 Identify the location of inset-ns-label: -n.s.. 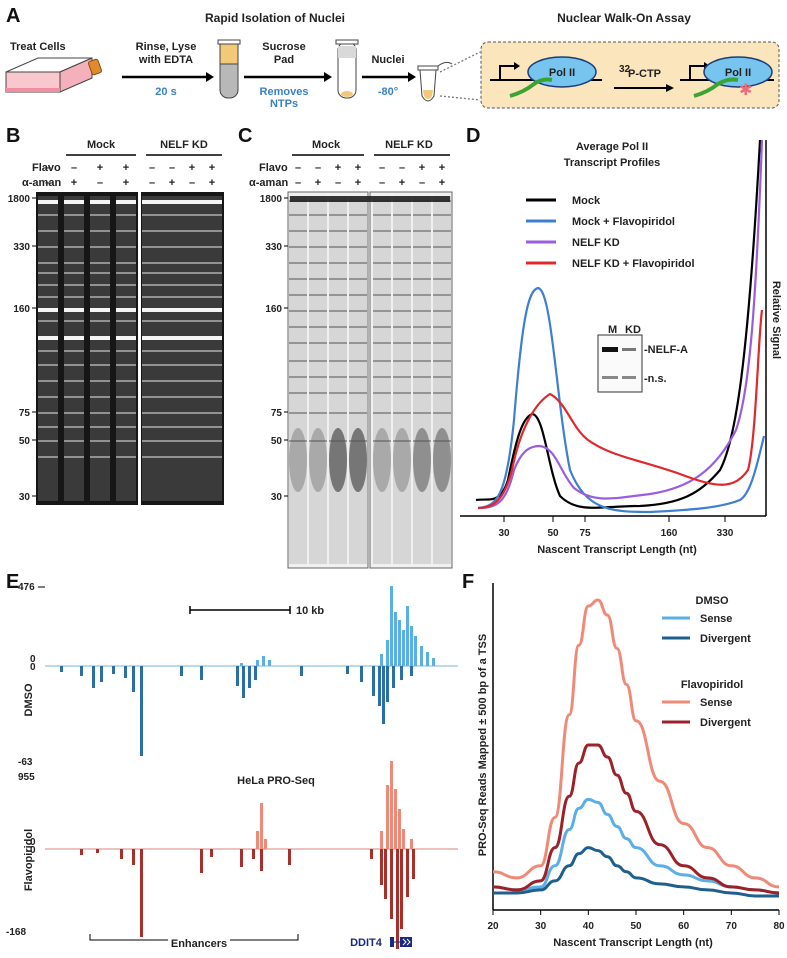
(655, 379).